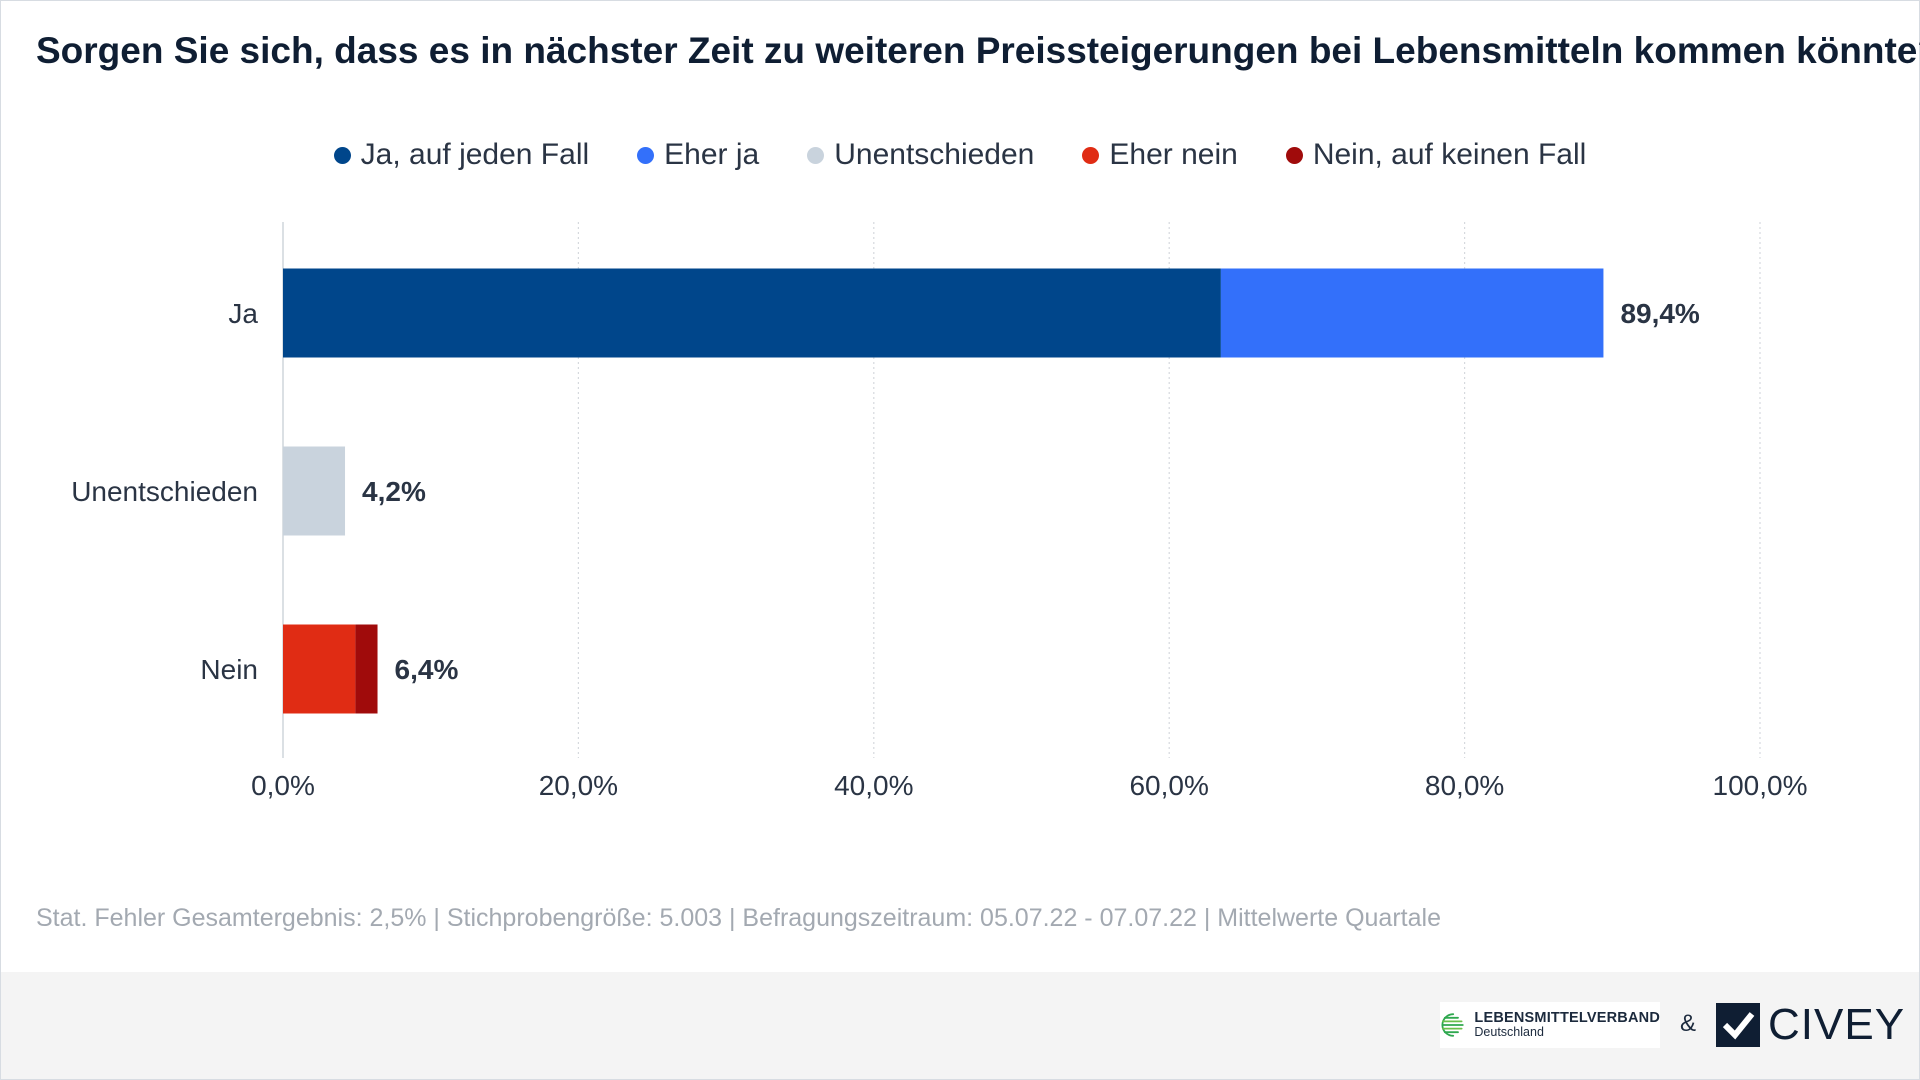 This screenshot has width=1920, height=1080. Describe the element at coordinates (934, 154) in the screenshot. I see `legend-label: Unentschieden` at that location.